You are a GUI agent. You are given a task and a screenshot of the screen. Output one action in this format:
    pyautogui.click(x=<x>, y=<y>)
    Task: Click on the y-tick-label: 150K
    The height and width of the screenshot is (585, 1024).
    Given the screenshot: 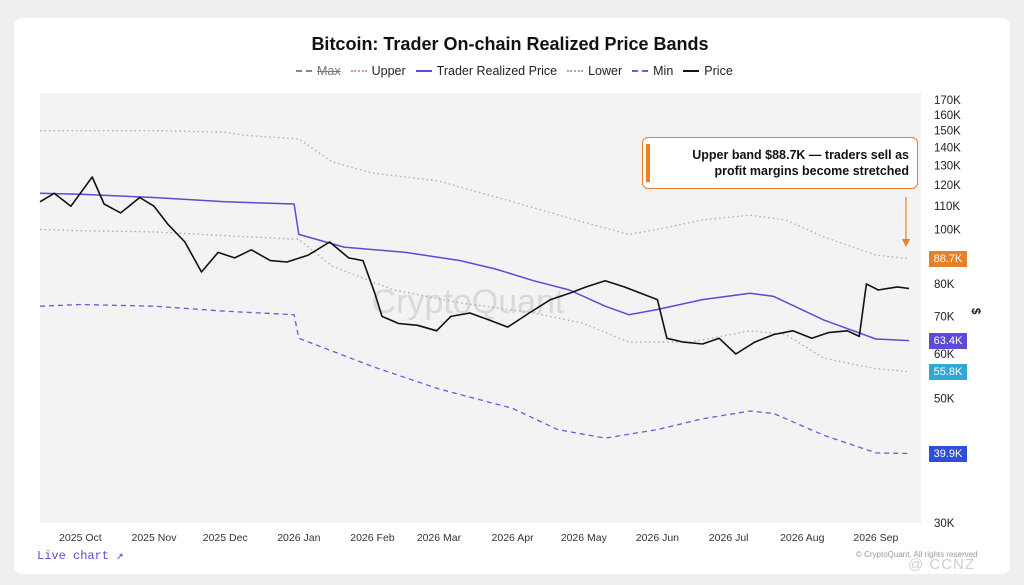 What is the action you would take?
    pyautogui.click(x=947, y=132)
    